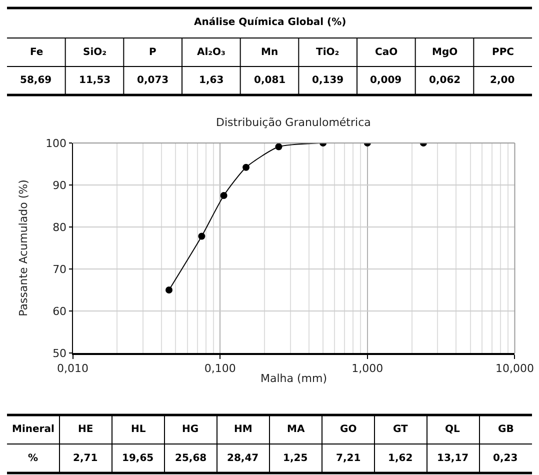 The image size is (539, 475). I want to click on text: SiO₂, so click(95, 52).